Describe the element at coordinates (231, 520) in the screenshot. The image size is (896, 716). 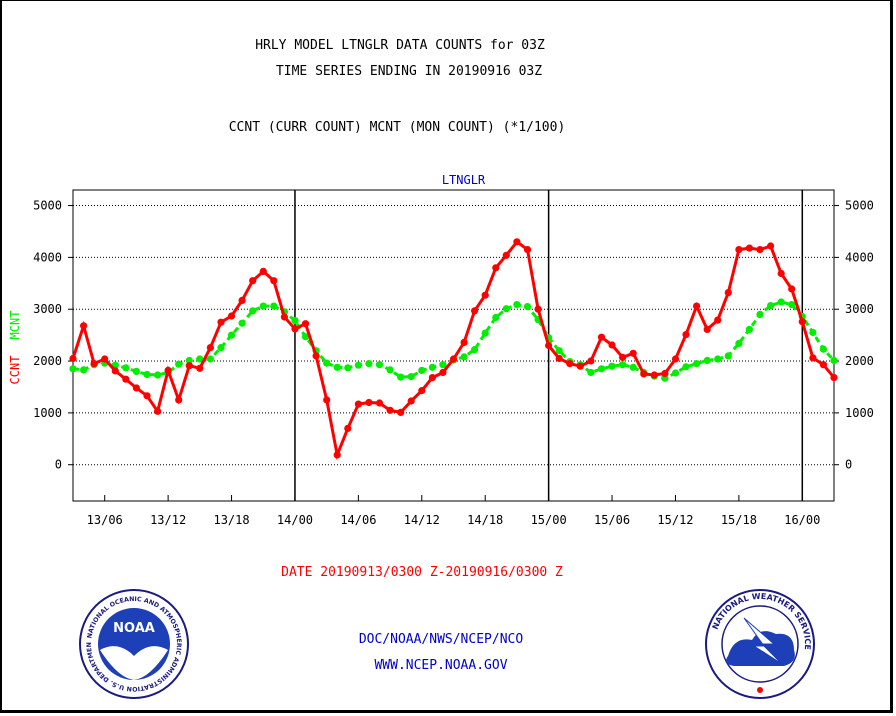
I see `x-tick-label: 13/18` at that location.